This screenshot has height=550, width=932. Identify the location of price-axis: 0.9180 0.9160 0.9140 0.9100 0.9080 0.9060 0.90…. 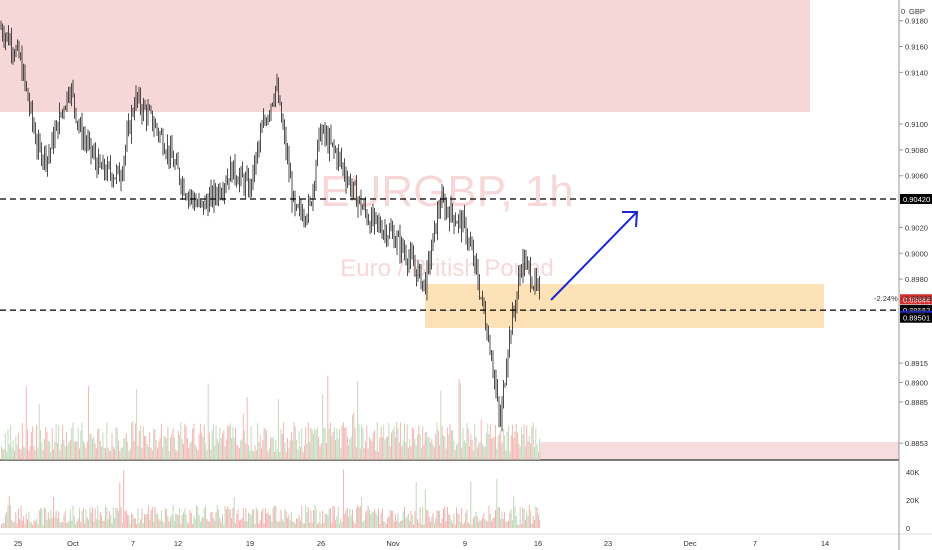
(913, 233).